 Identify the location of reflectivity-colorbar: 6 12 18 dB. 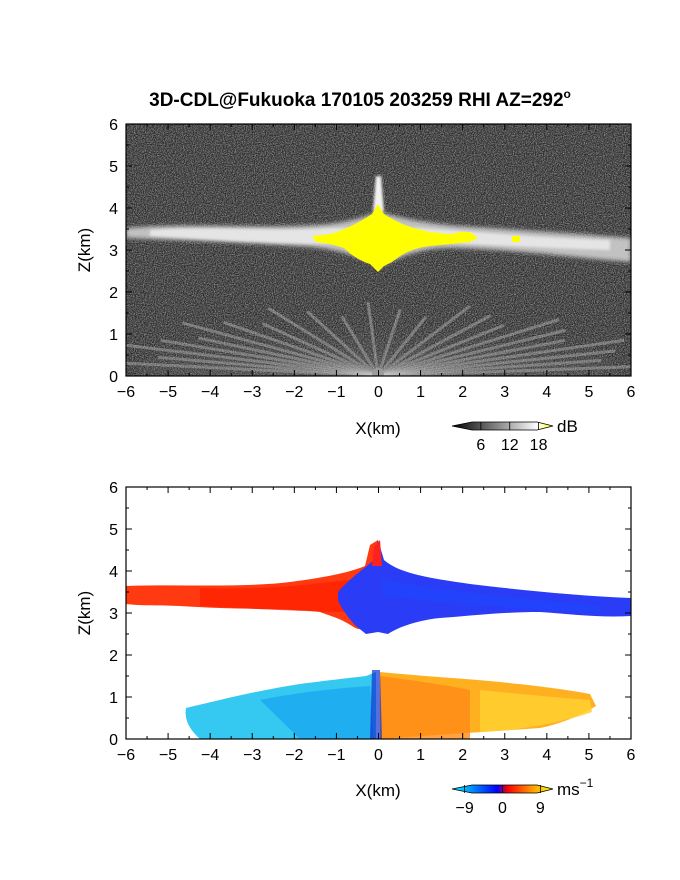
(514, 435).